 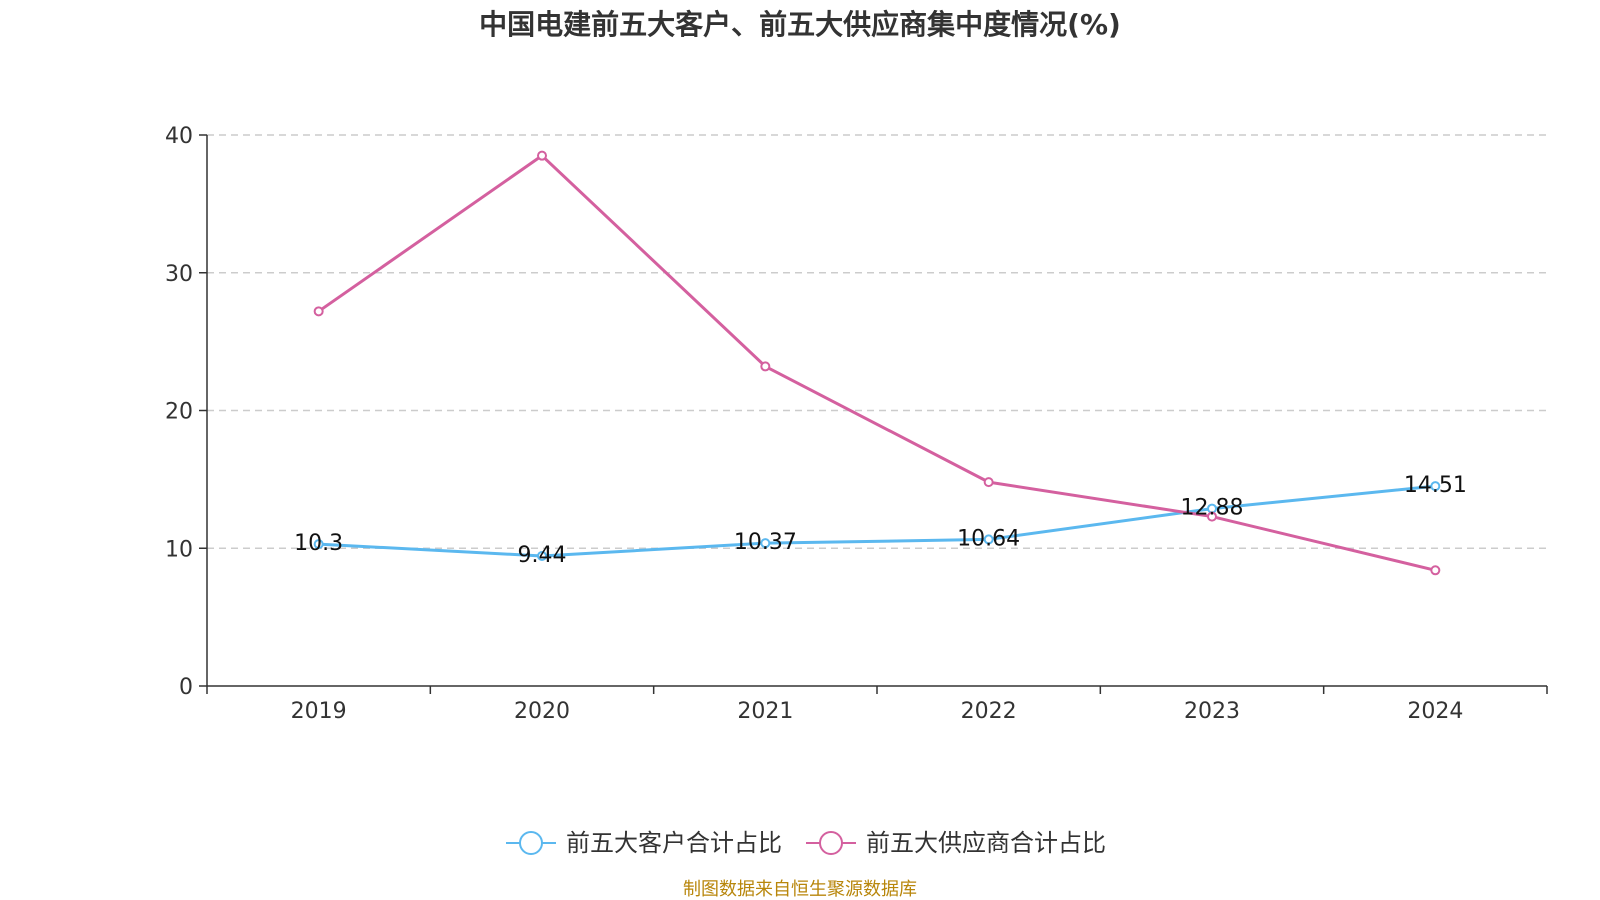 What do you see at coordinates (800, 889) in the screenshot?
I see `source-note: 制图数据来自恒生聚源数据库` at bounding box center [800, 889].